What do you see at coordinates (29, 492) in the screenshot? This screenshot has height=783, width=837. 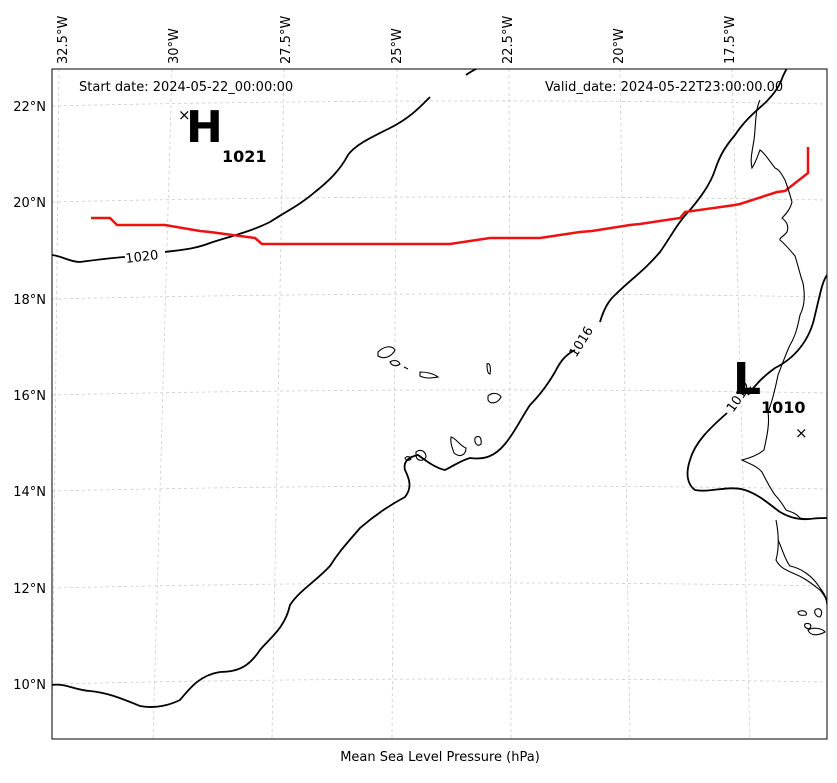 I see `lat-label: 14°N` at bounding box center [29, 492].